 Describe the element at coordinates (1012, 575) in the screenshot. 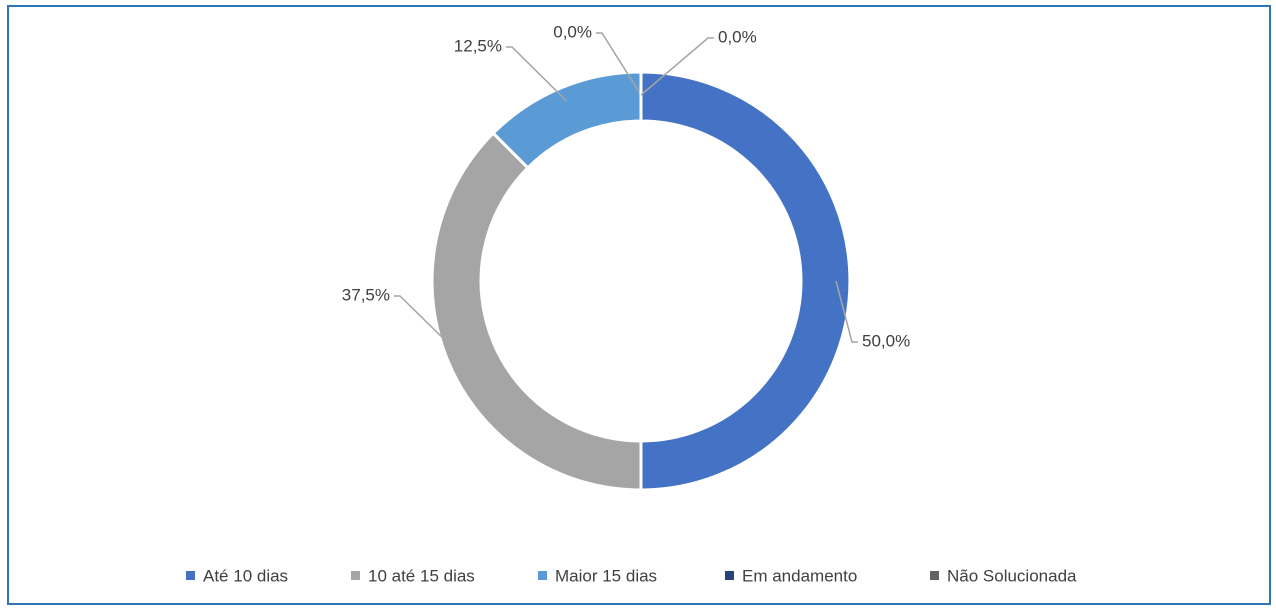

I see `legend-label: Não Solucionada` at that location.